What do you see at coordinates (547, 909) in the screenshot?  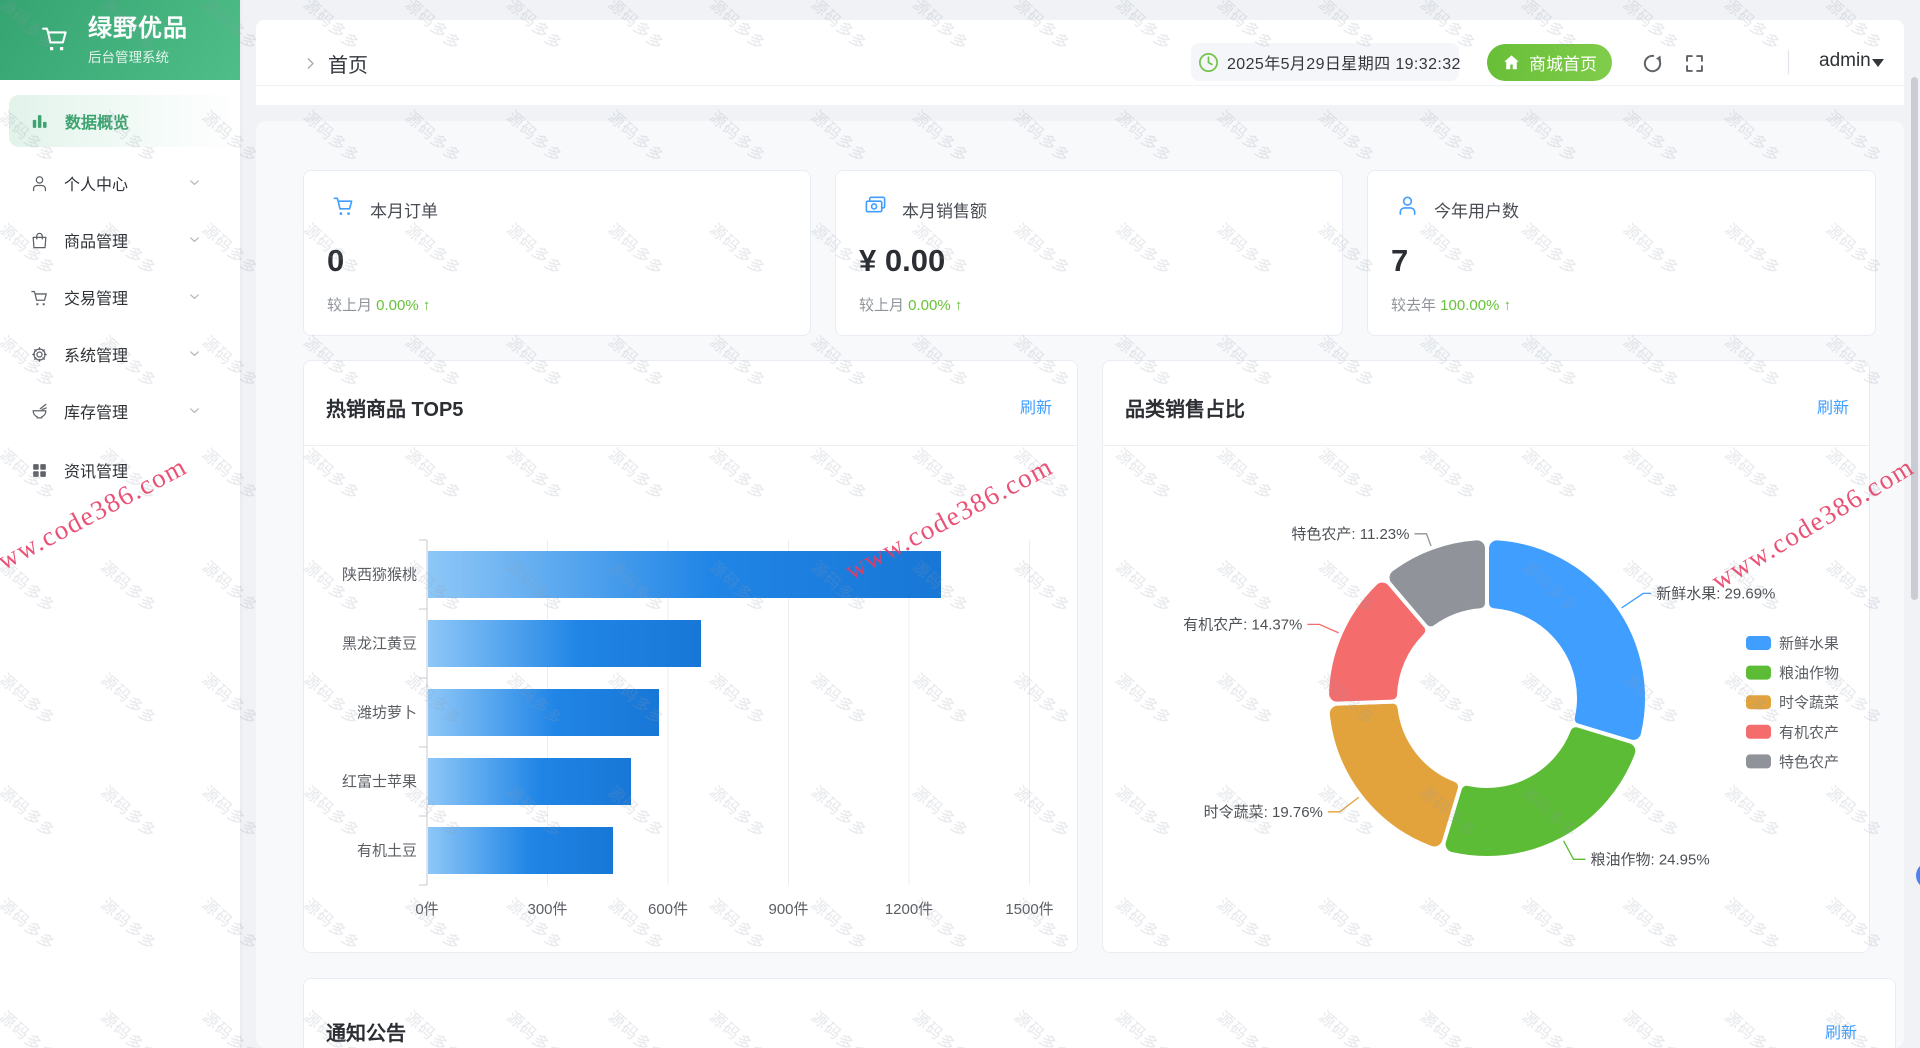 I see `svg-text: 300件` at bounding box center [547, 909].